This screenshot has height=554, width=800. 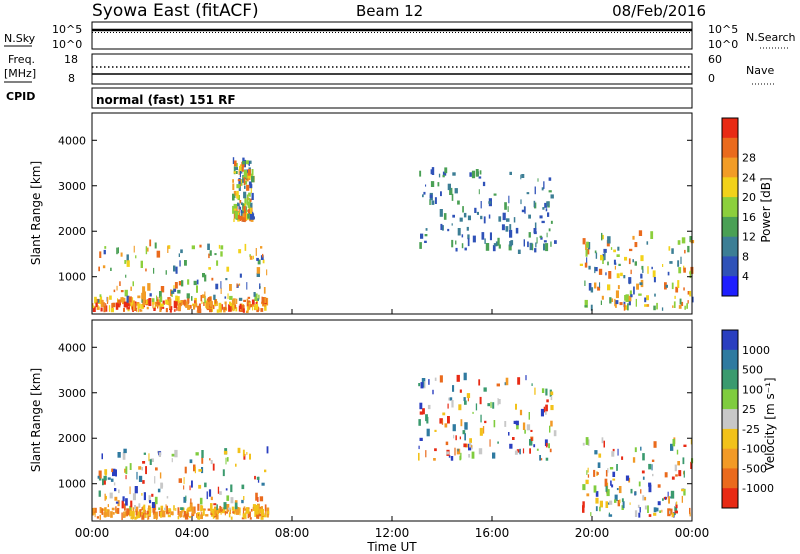 What do you see at coordinates (756, 350) in the screenshot?
I see `velocity-colorbar-tick: 1000` at bounding box center [756, 350].